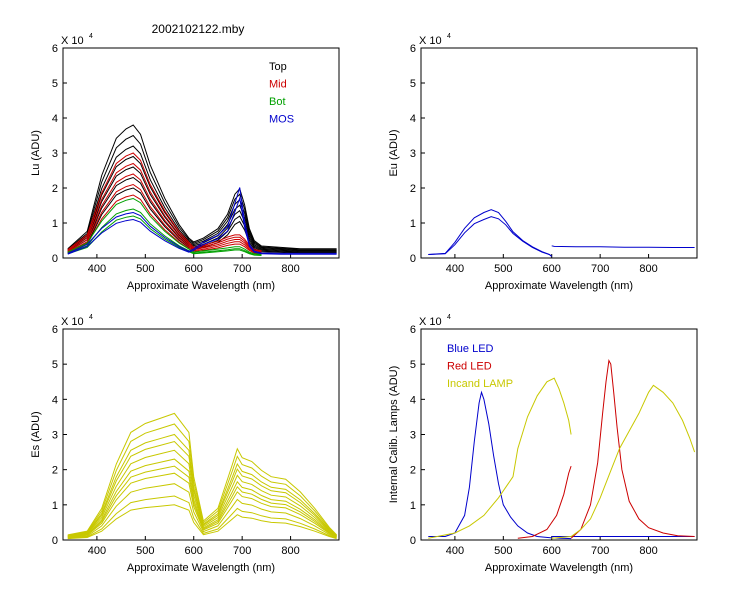 This screenshot has height=600, width=750. I want to click on legend-label: MOS, so click(281, 120).